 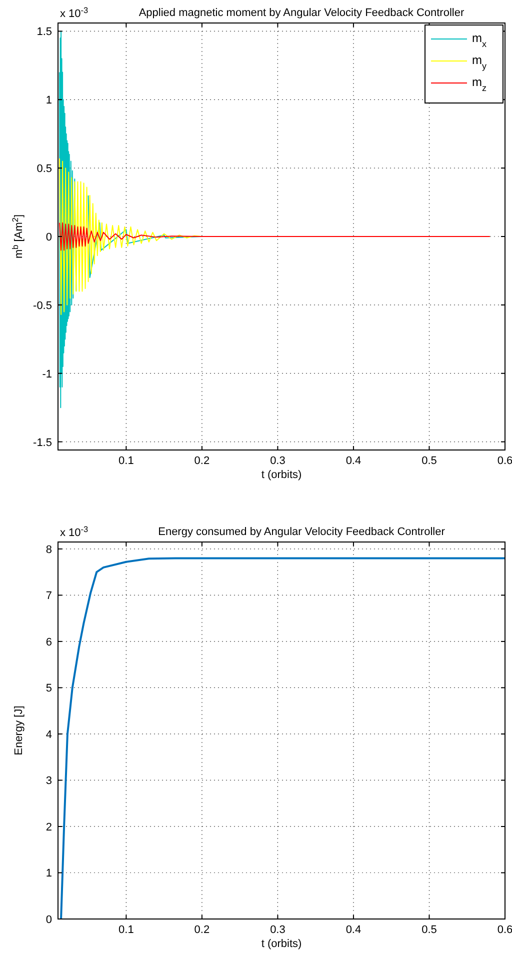 What do you see at coordinates (301, 13) in the screenshot?
I see `chart-title: Applied magnetic moment by Angular Velocity Feedback Controller` at bounding box center [301, 13].